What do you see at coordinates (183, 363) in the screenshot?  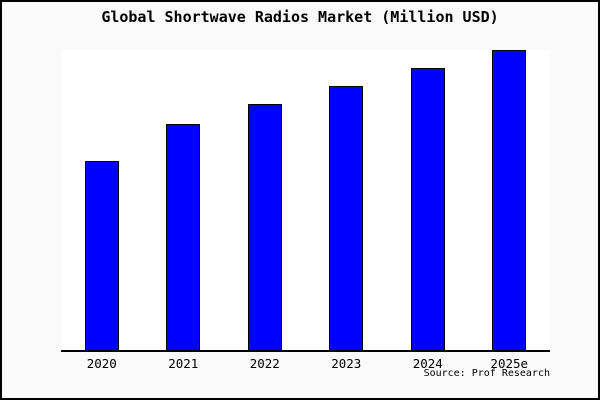 I see `x-tick-2021: 2021` at bounding box center [183, 363].